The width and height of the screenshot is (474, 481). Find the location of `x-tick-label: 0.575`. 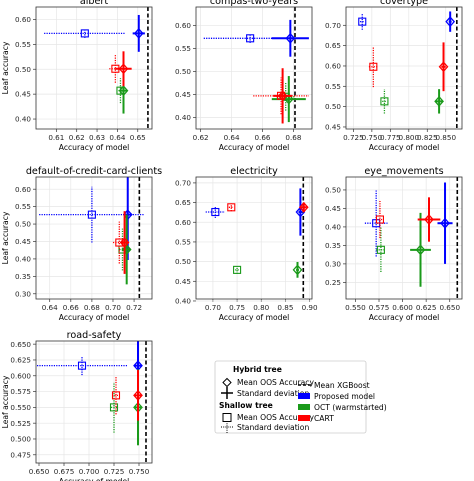

x-tick-label: 0.575 is located at coordinates (379, 307).